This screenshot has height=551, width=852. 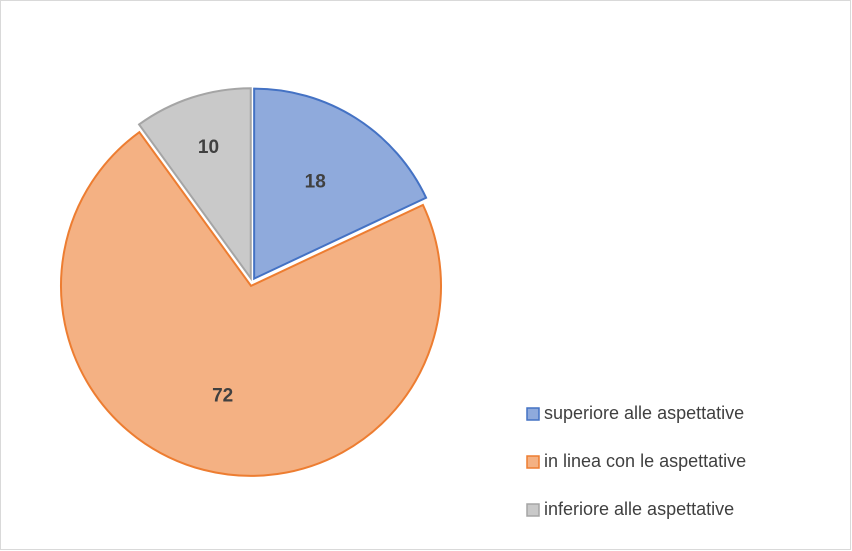 I want to click on legend-label: in linea con le aspettative, so click(x=645, y=461).